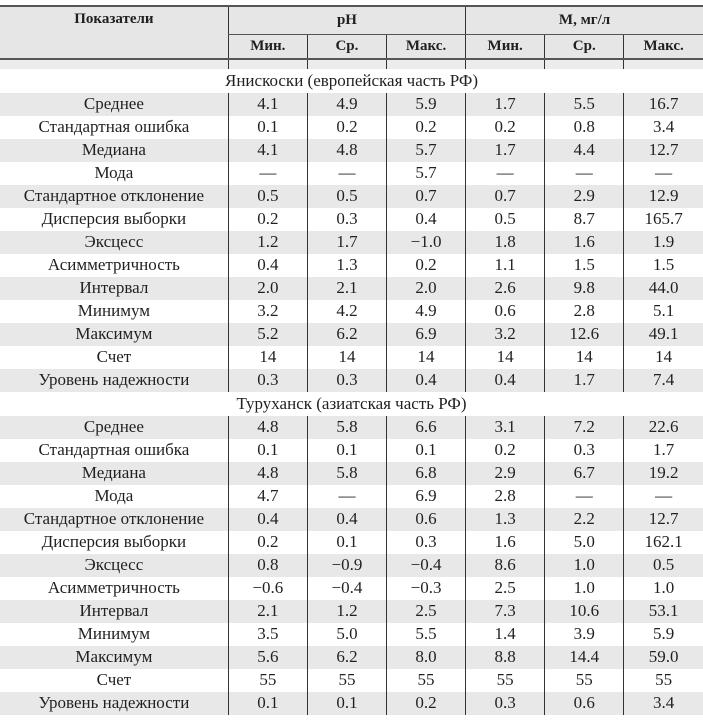 Image resolution: width=703 pixels, height=724 pixels. What do you see at coordinates (584, 265) in the screenshot?
I see `table-cell: 1.5` at bounding box center [584, 265].